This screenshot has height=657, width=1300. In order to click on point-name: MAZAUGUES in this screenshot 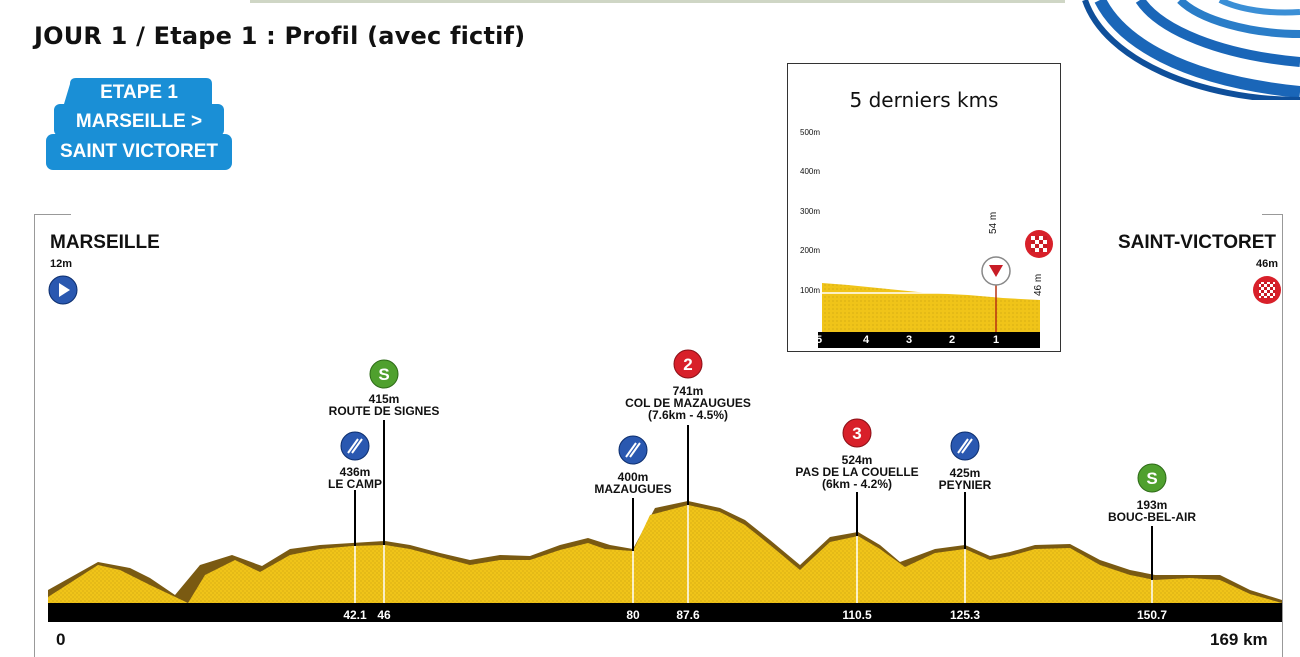, I will do `click(633, 489)`.